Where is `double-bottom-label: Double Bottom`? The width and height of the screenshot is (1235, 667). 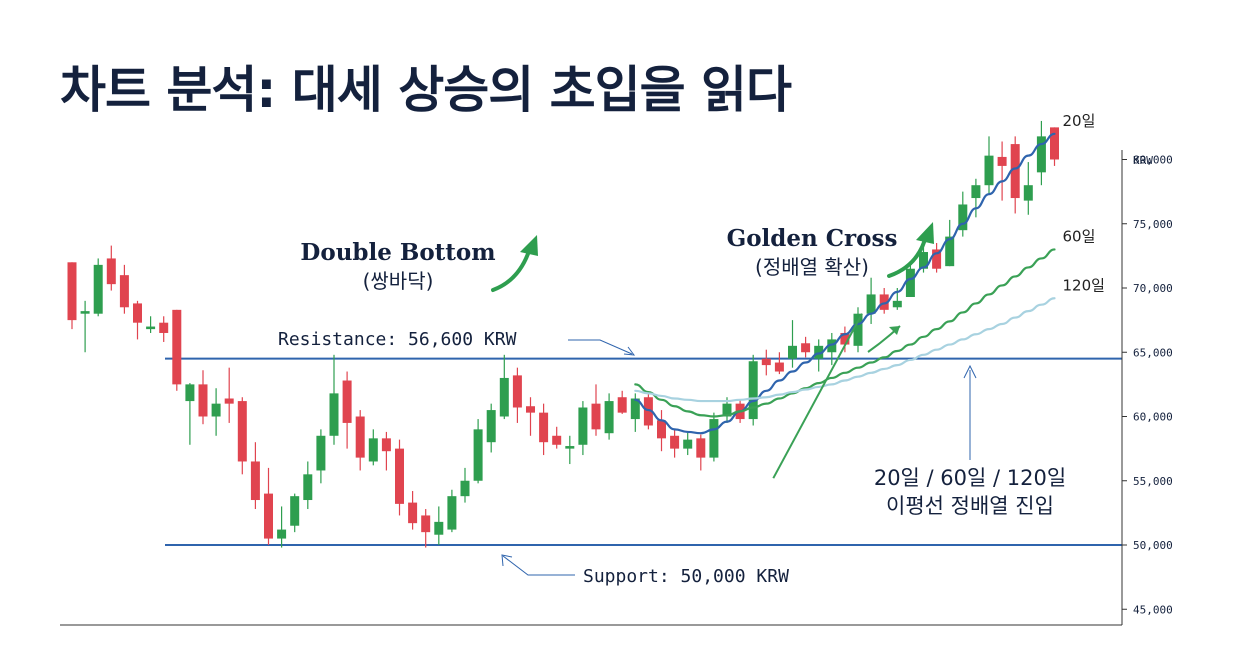
double-bottom-label: Double Bottom is located at coordinates (397, 252).